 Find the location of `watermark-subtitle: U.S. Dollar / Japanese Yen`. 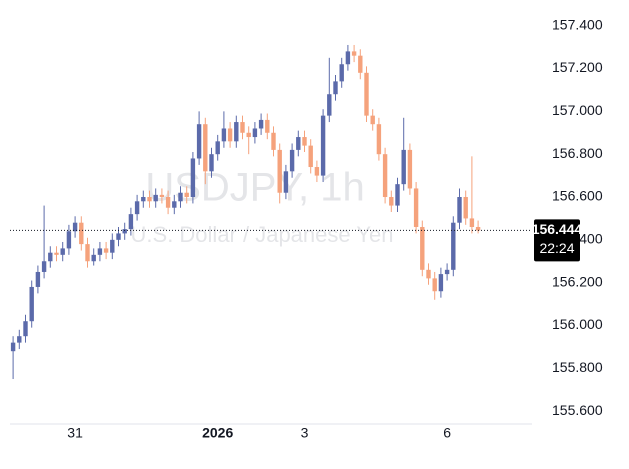

watermark-subtitle: U.S. Dollar / Japanese Yen is located at coordinates (262, 234).